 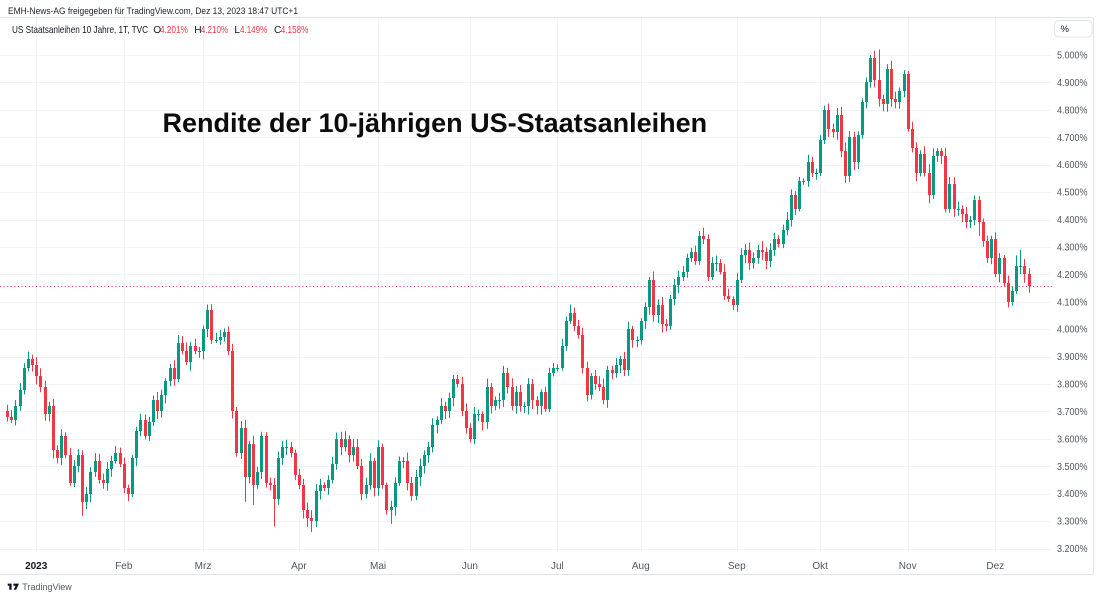 What do you see at coordinates (641, 566) in the screenshot?
I see `svg-text: Aug` at bounding box center [641, 566].